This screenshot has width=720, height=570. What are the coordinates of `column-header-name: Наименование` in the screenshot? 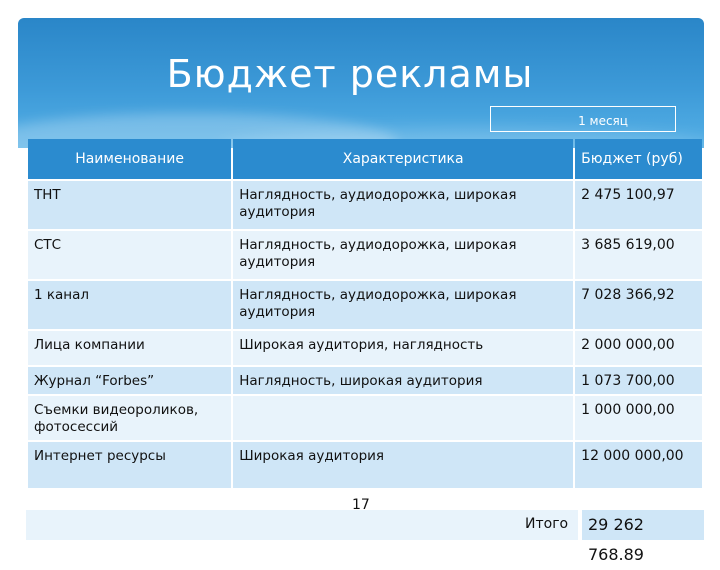 It's located at (130, 159).